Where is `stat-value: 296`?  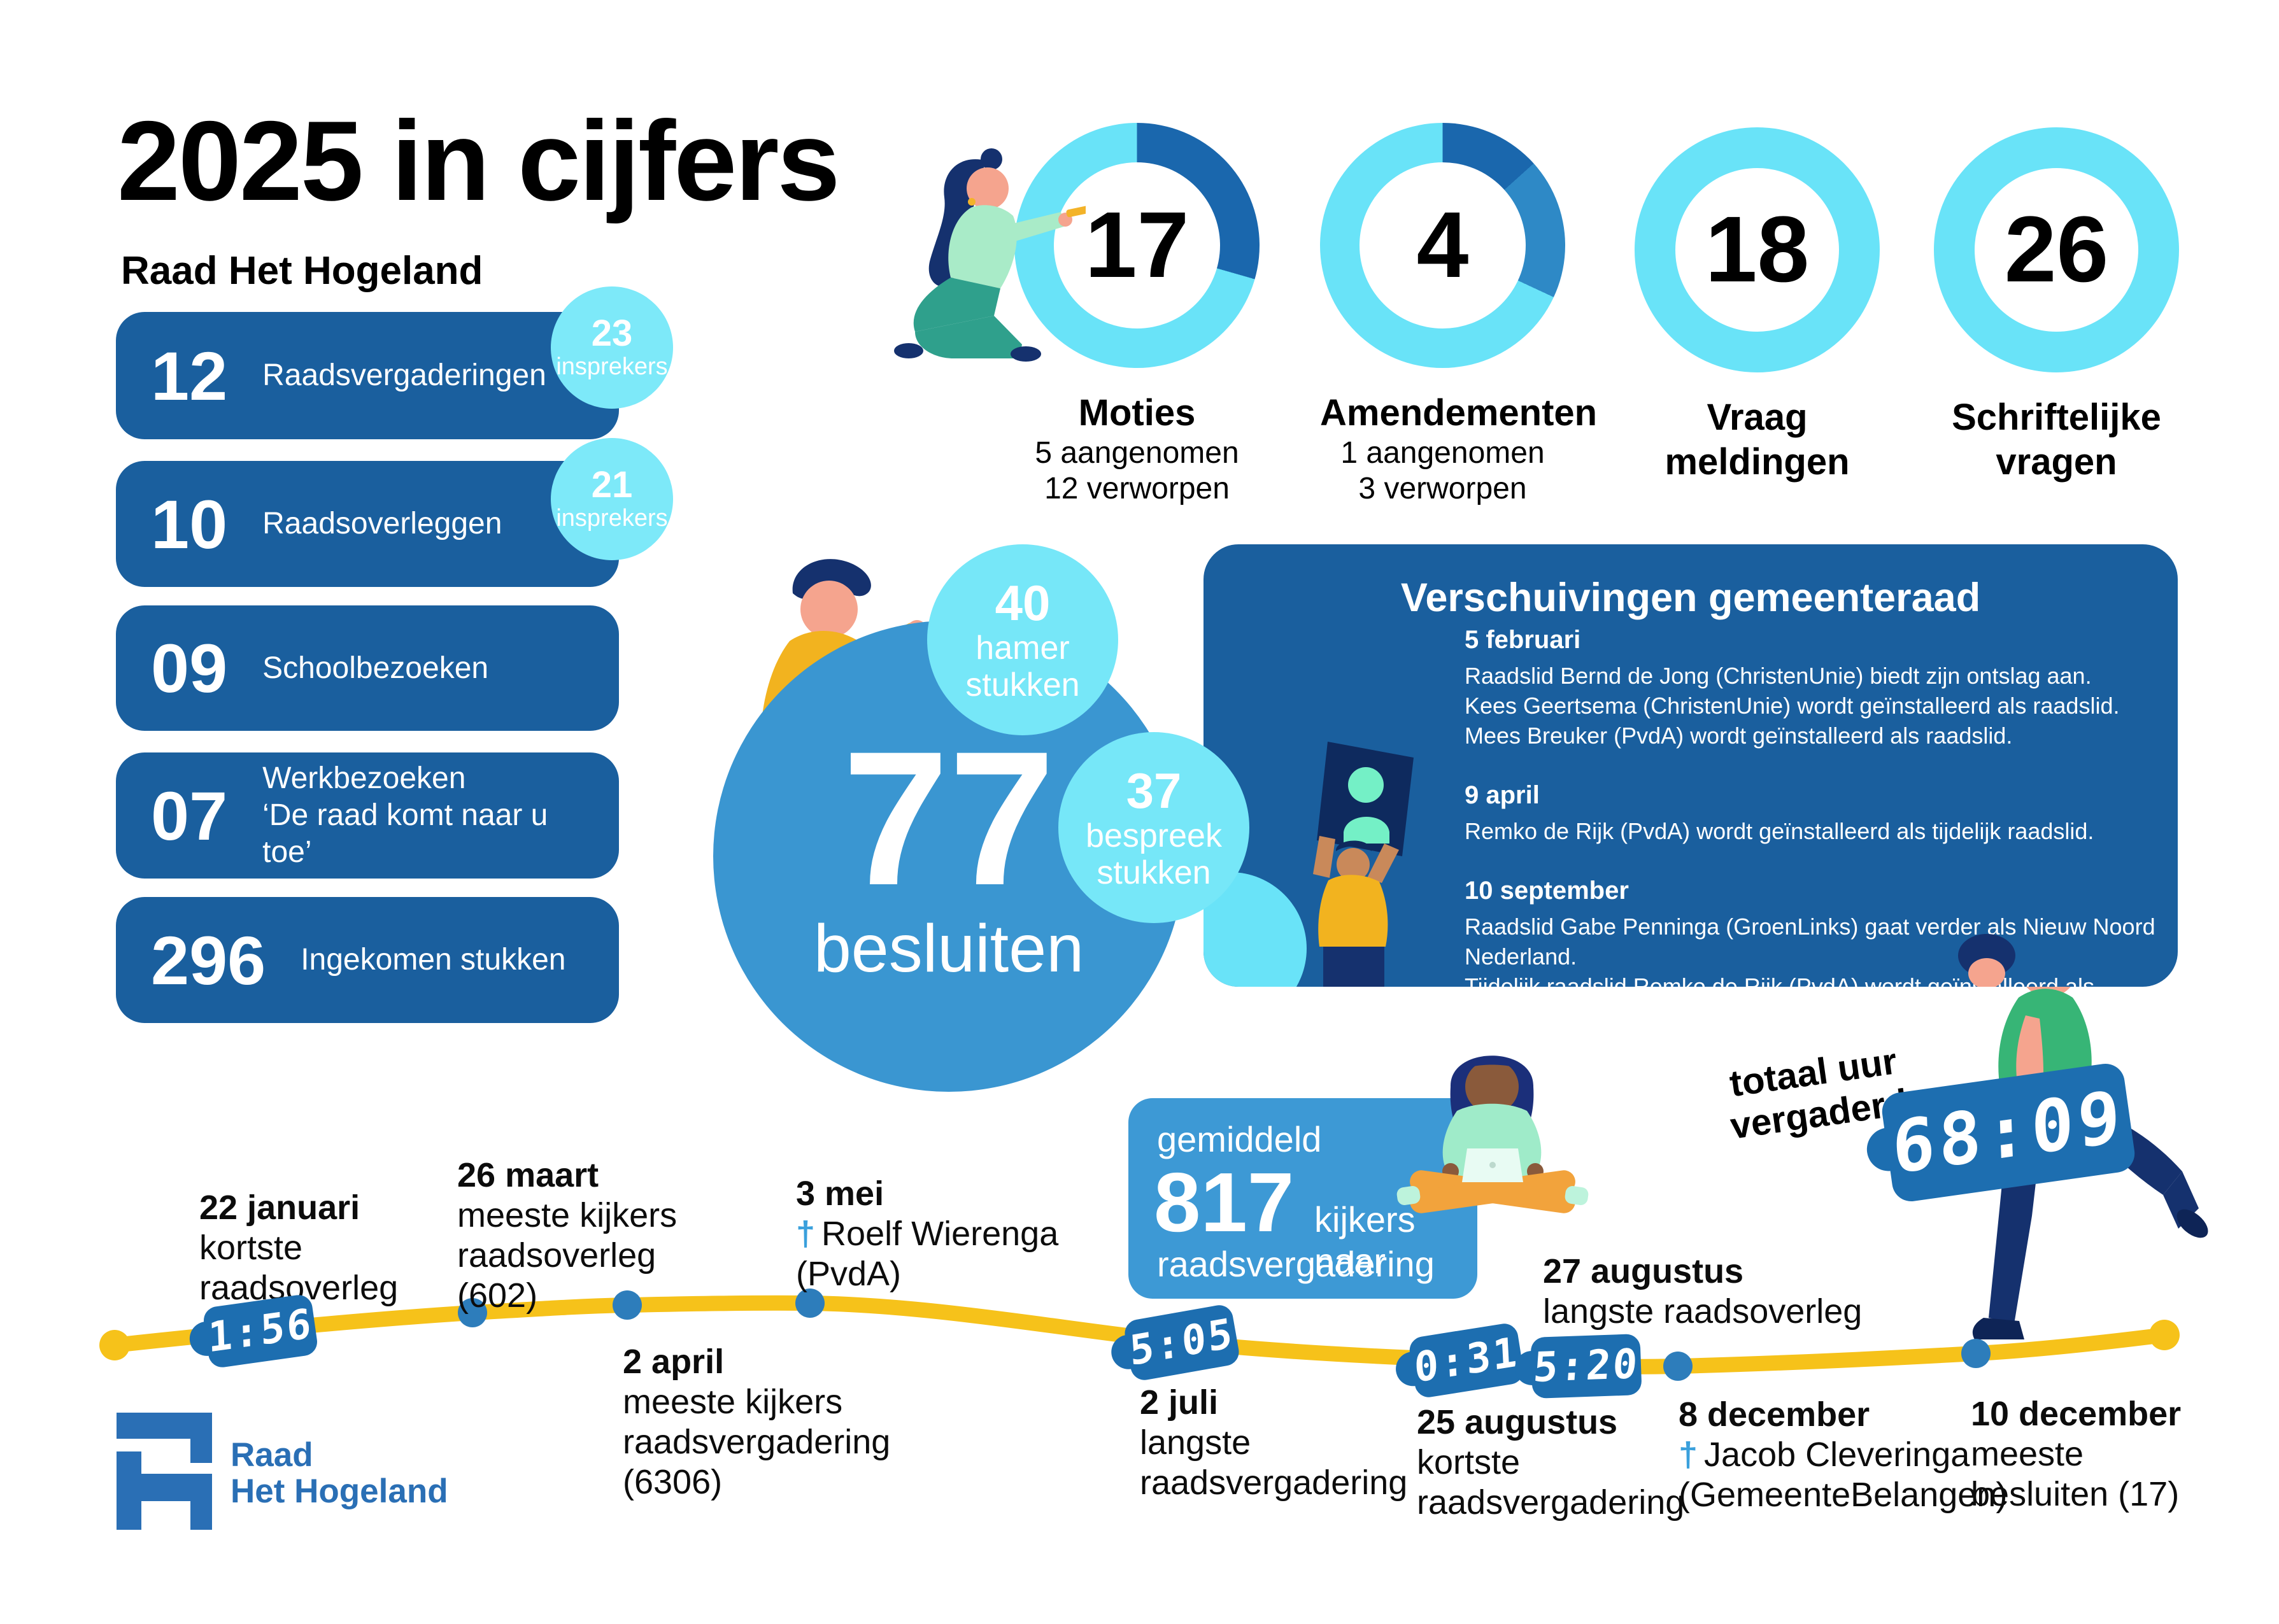
stat-value: 296 is located at coordinates (208, 960).